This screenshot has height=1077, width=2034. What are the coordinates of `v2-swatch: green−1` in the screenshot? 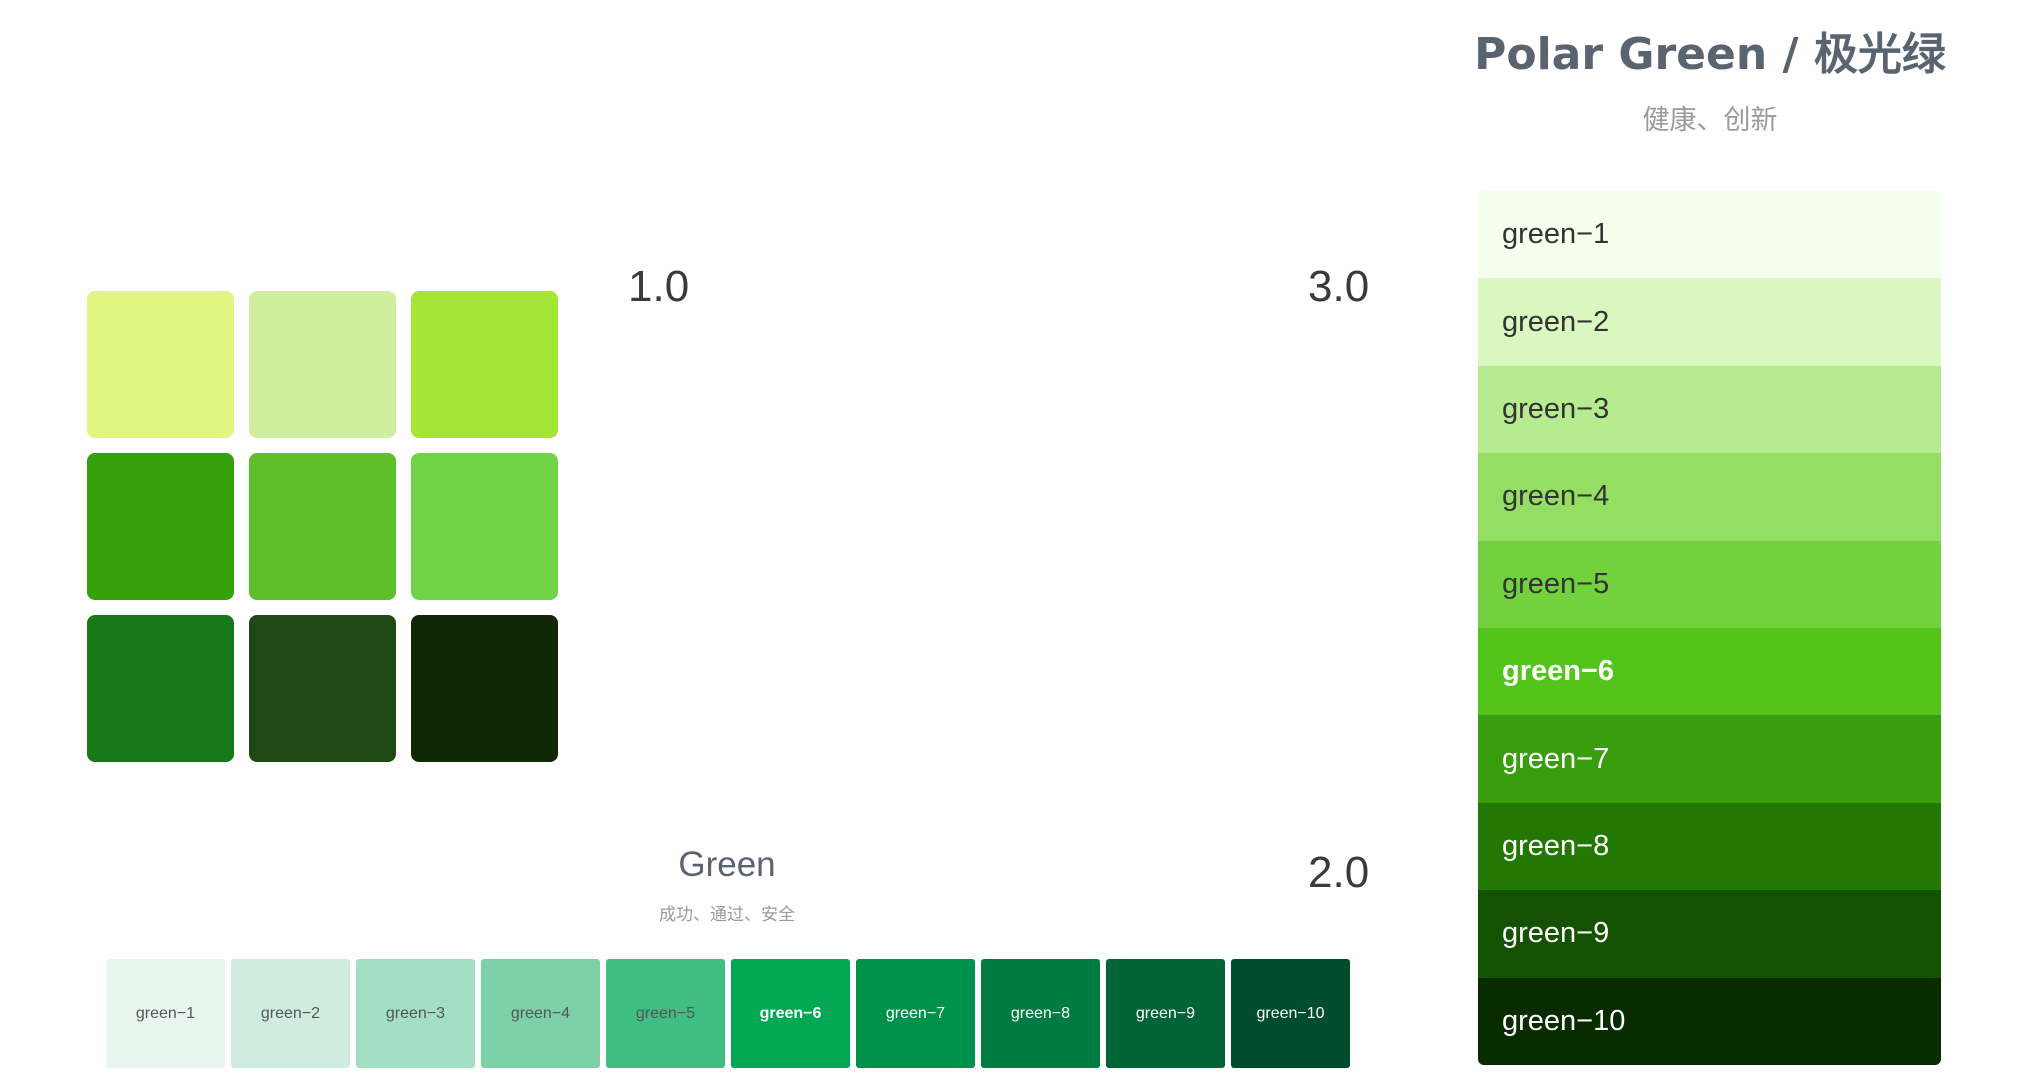 It's located at (165, 1013).